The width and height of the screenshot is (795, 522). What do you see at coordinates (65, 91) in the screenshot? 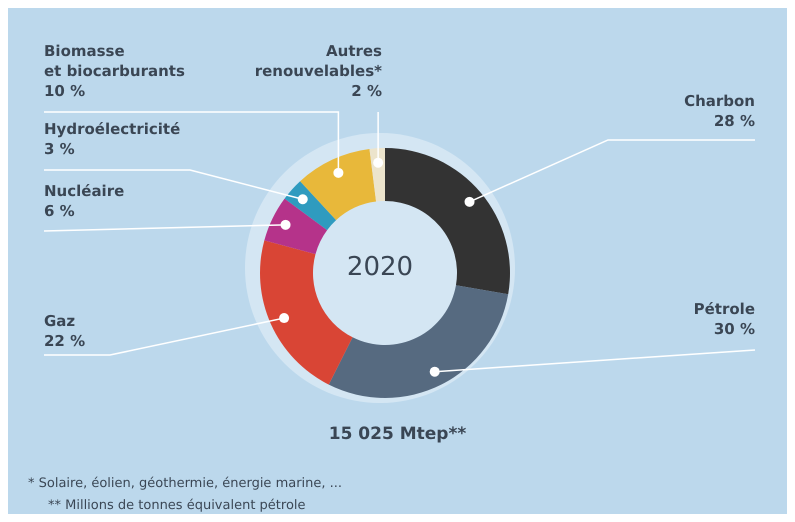
I see `data-label: 10 %` at bounding box center [65, 91].